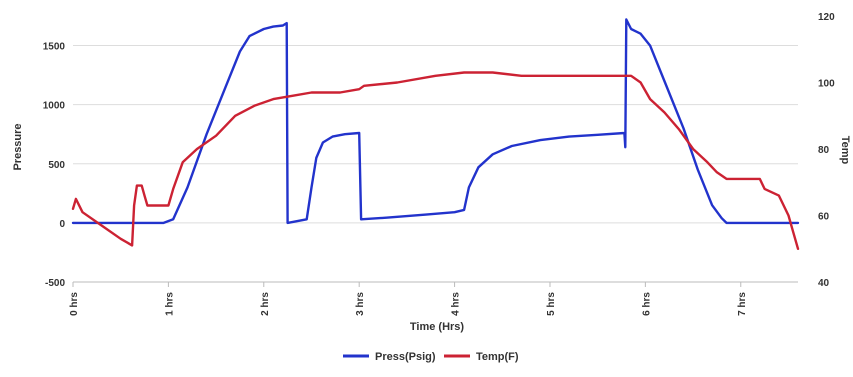 Image resolution: width=853 pixels, height=377 pixels. I want to click on y-left-tick-label: -500, so click(55, 283).